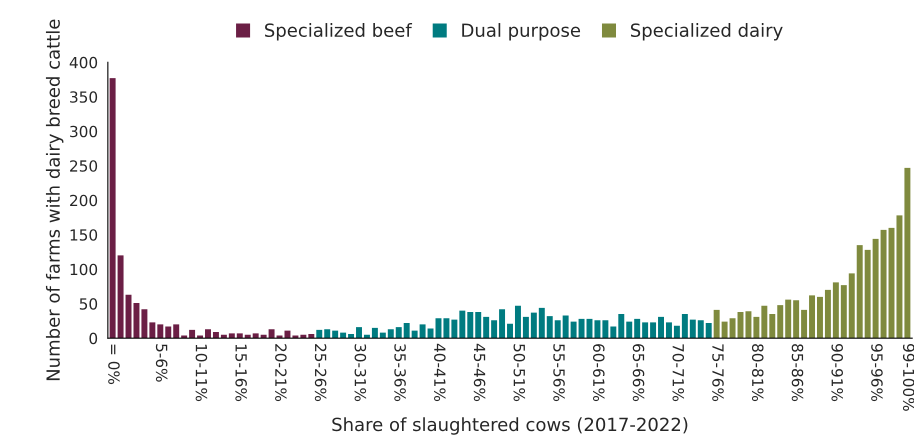  I want to click on x-tick-label: 80-81%, so click(758, 373).